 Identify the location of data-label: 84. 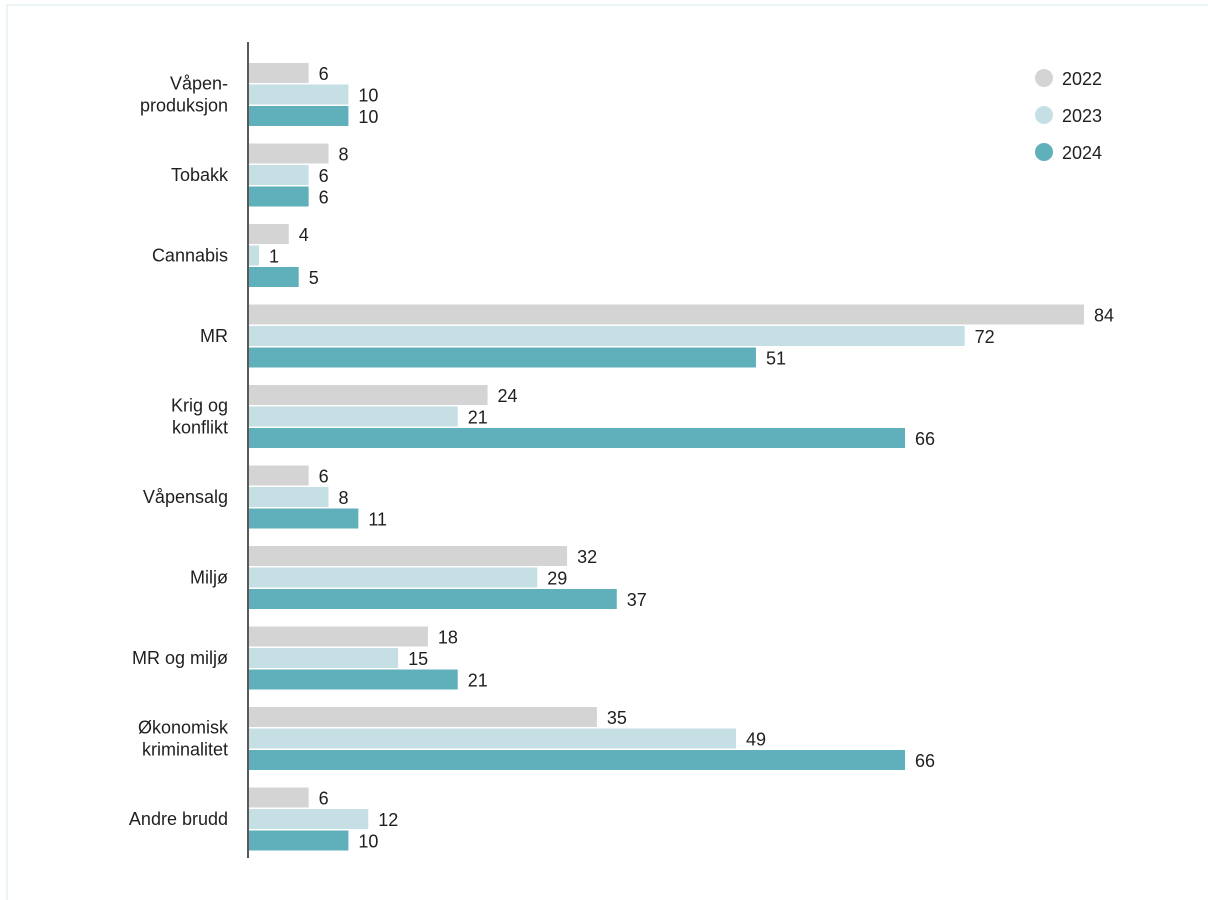
(1104, 316).